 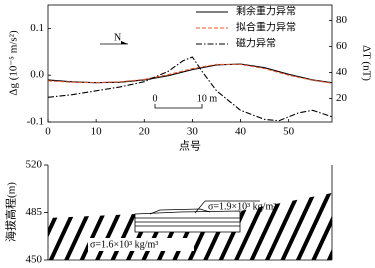 I want to click on scale-start: 0, so click(x=155, y=98).